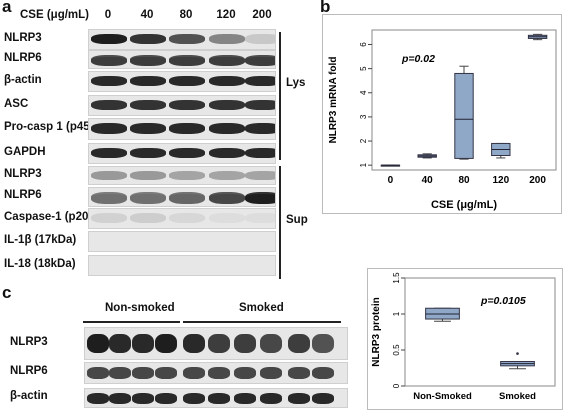  I want to click on smoked-group-line, so click(262, 322).